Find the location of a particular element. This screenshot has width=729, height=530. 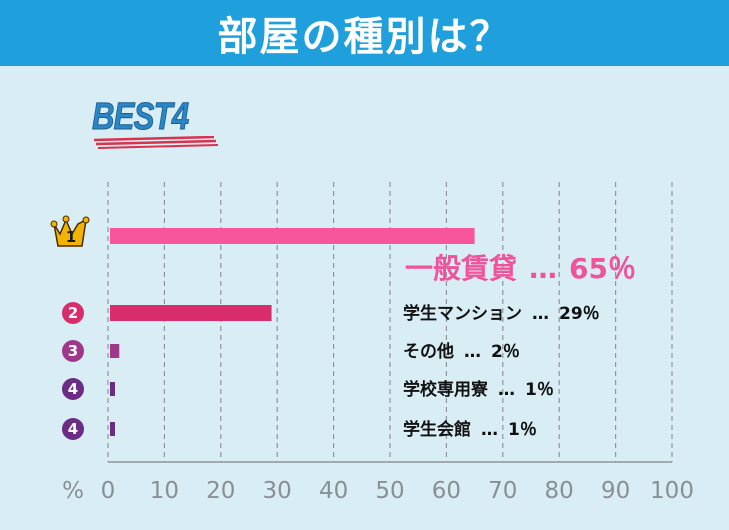

x-tick-label: 60 is located at coordinates (446, 491).